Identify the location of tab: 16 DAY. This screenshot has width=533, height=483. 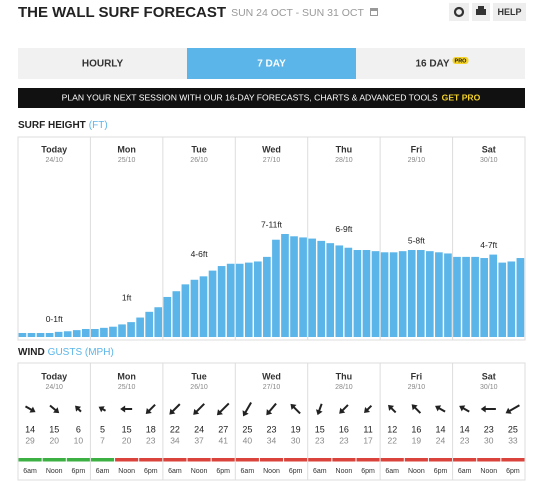
(432, 64).